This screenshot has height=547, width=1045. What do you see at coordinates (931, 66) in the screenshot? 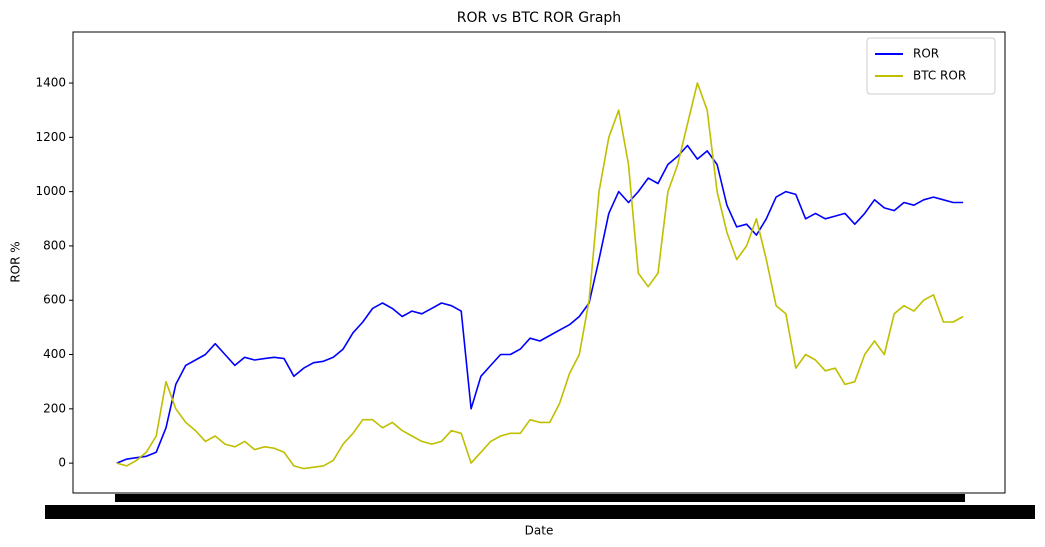
I see `legend-box` at bounding box center [931, 66].